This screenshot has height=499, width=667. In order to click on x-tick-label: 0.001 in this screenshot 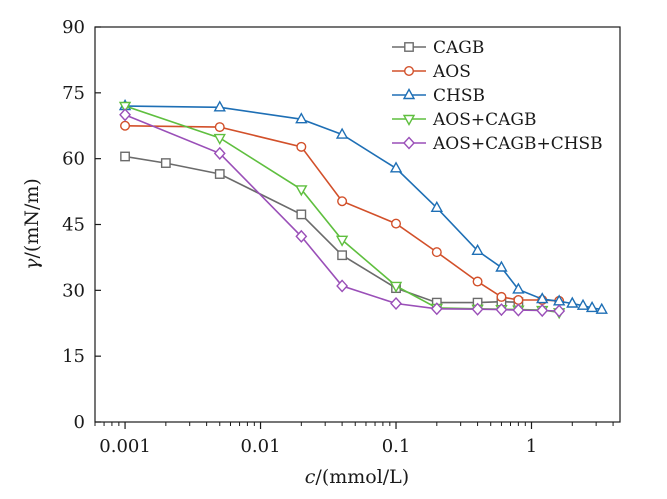, I will do `click(125, 446)`.